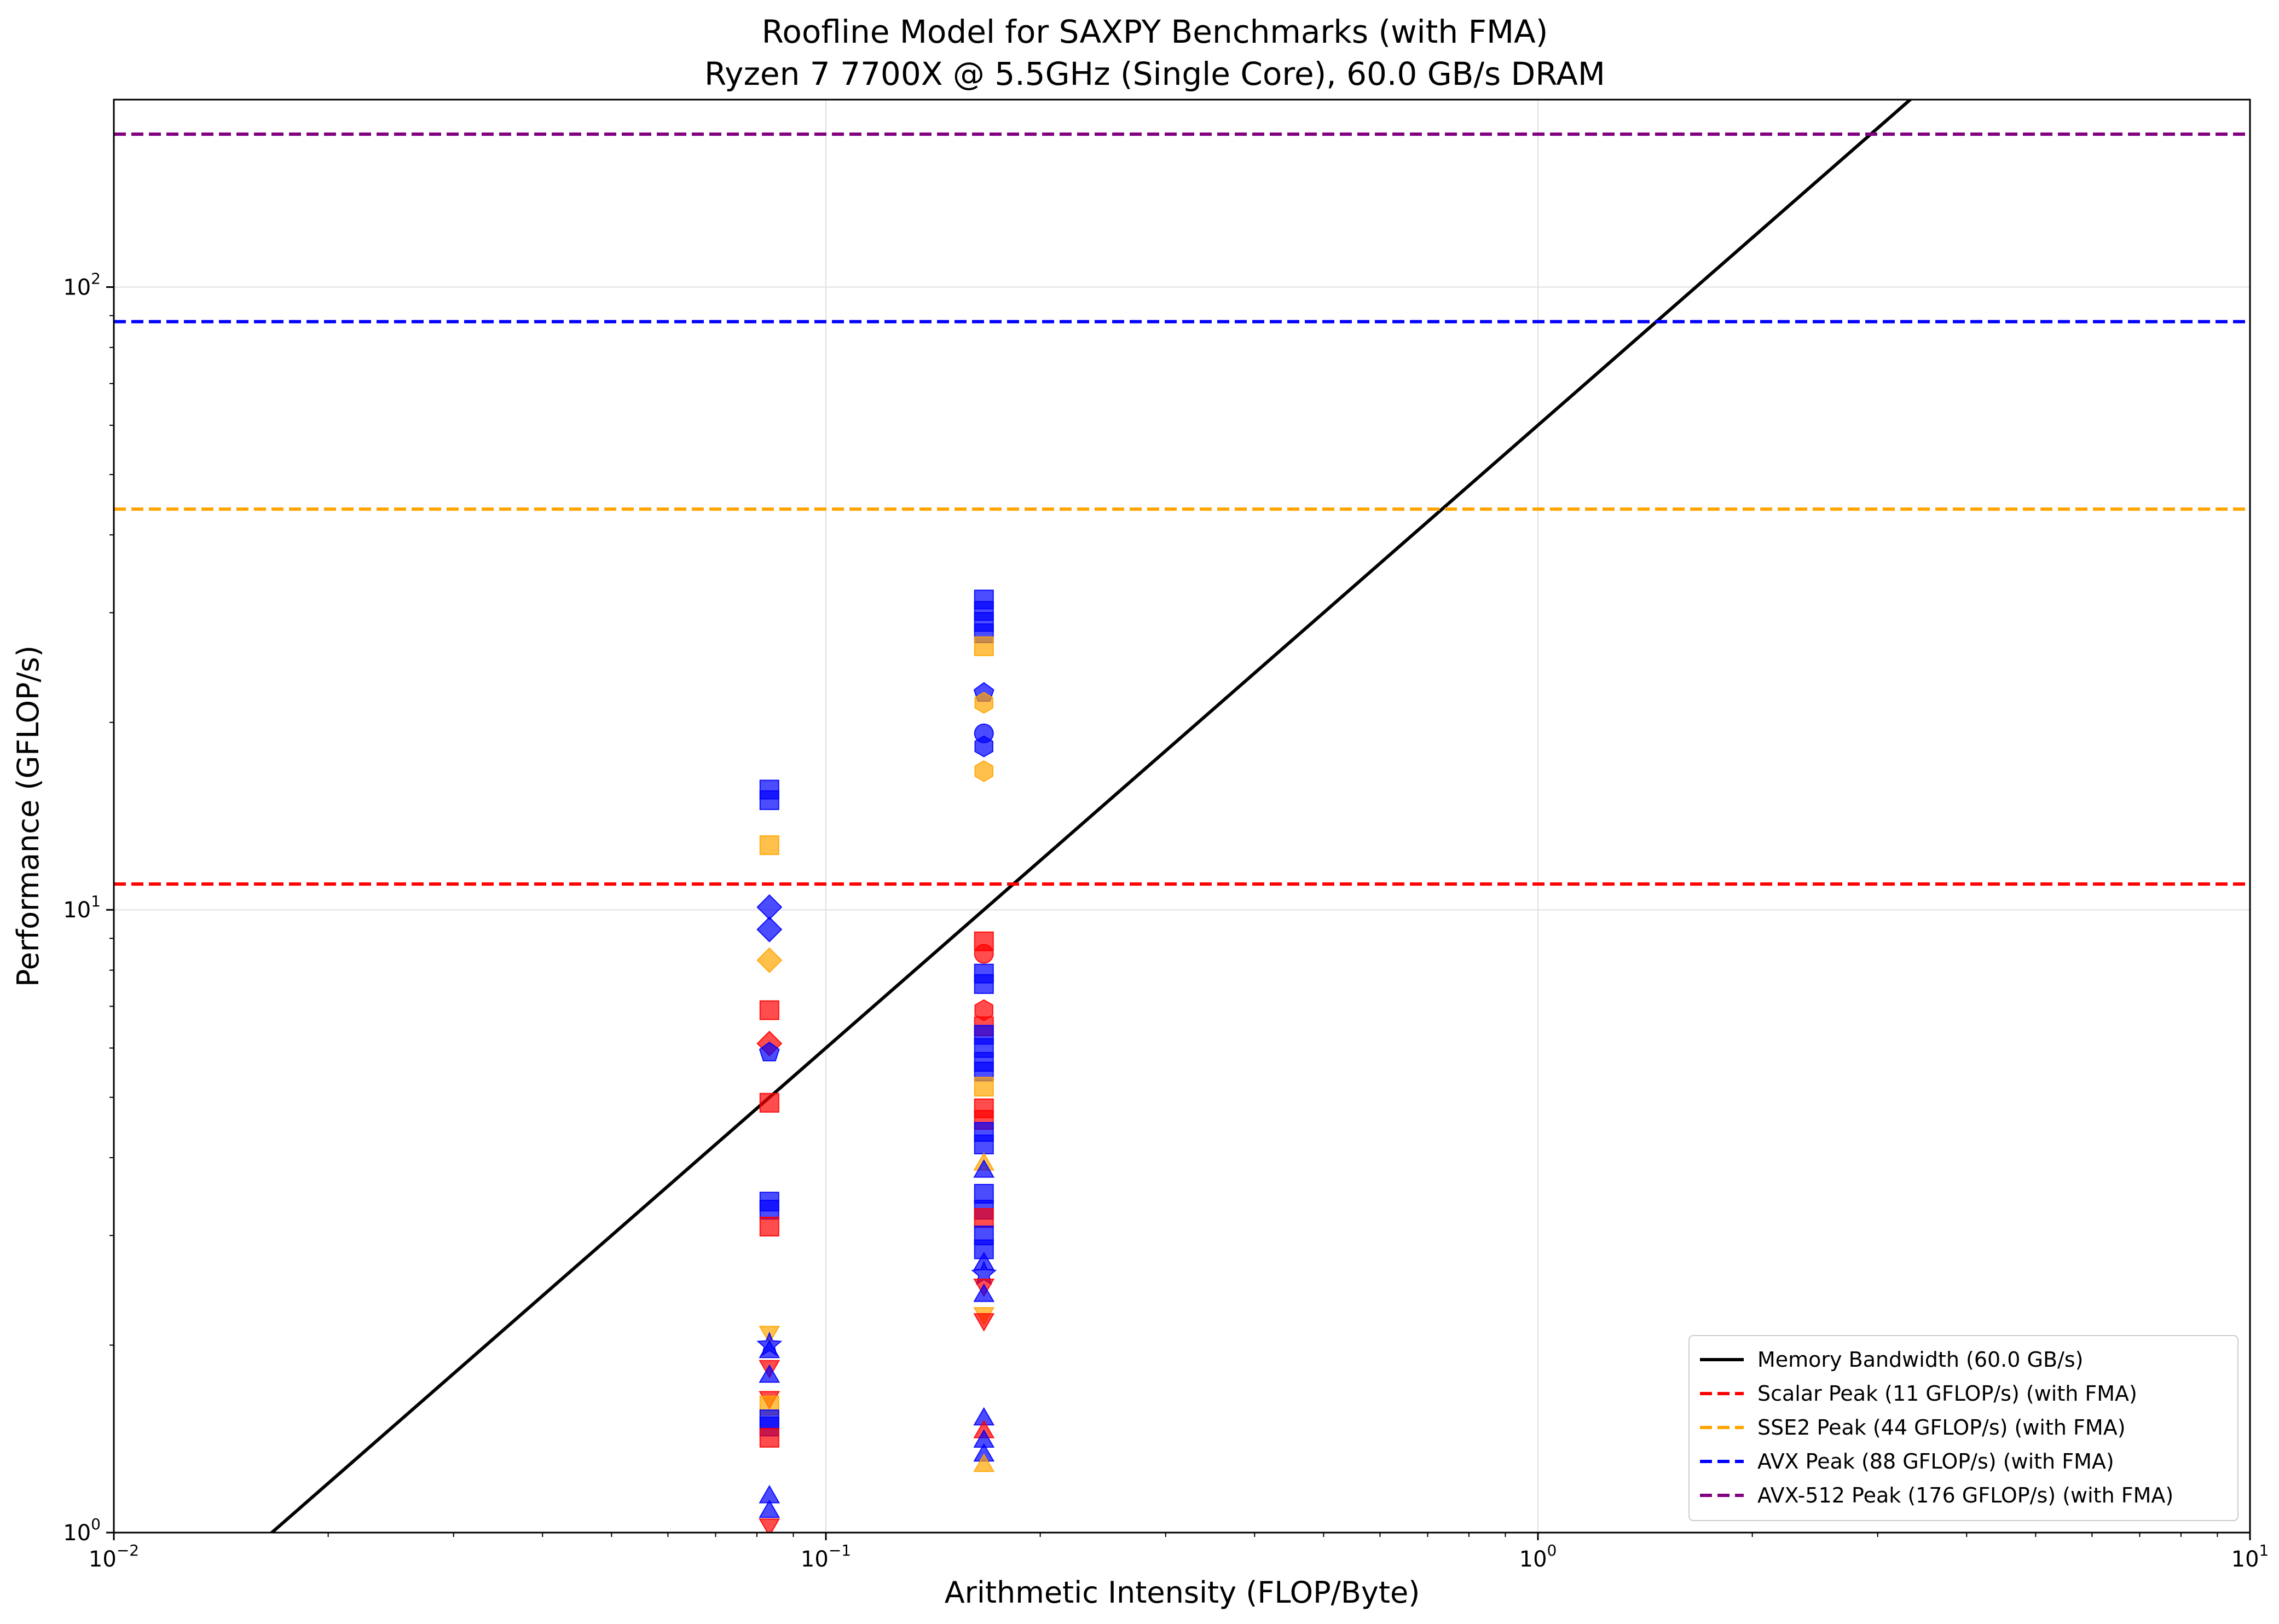  Describe the element at coordinates (876, 1061) in the screenshot. I see `benchmark-points` at that location.